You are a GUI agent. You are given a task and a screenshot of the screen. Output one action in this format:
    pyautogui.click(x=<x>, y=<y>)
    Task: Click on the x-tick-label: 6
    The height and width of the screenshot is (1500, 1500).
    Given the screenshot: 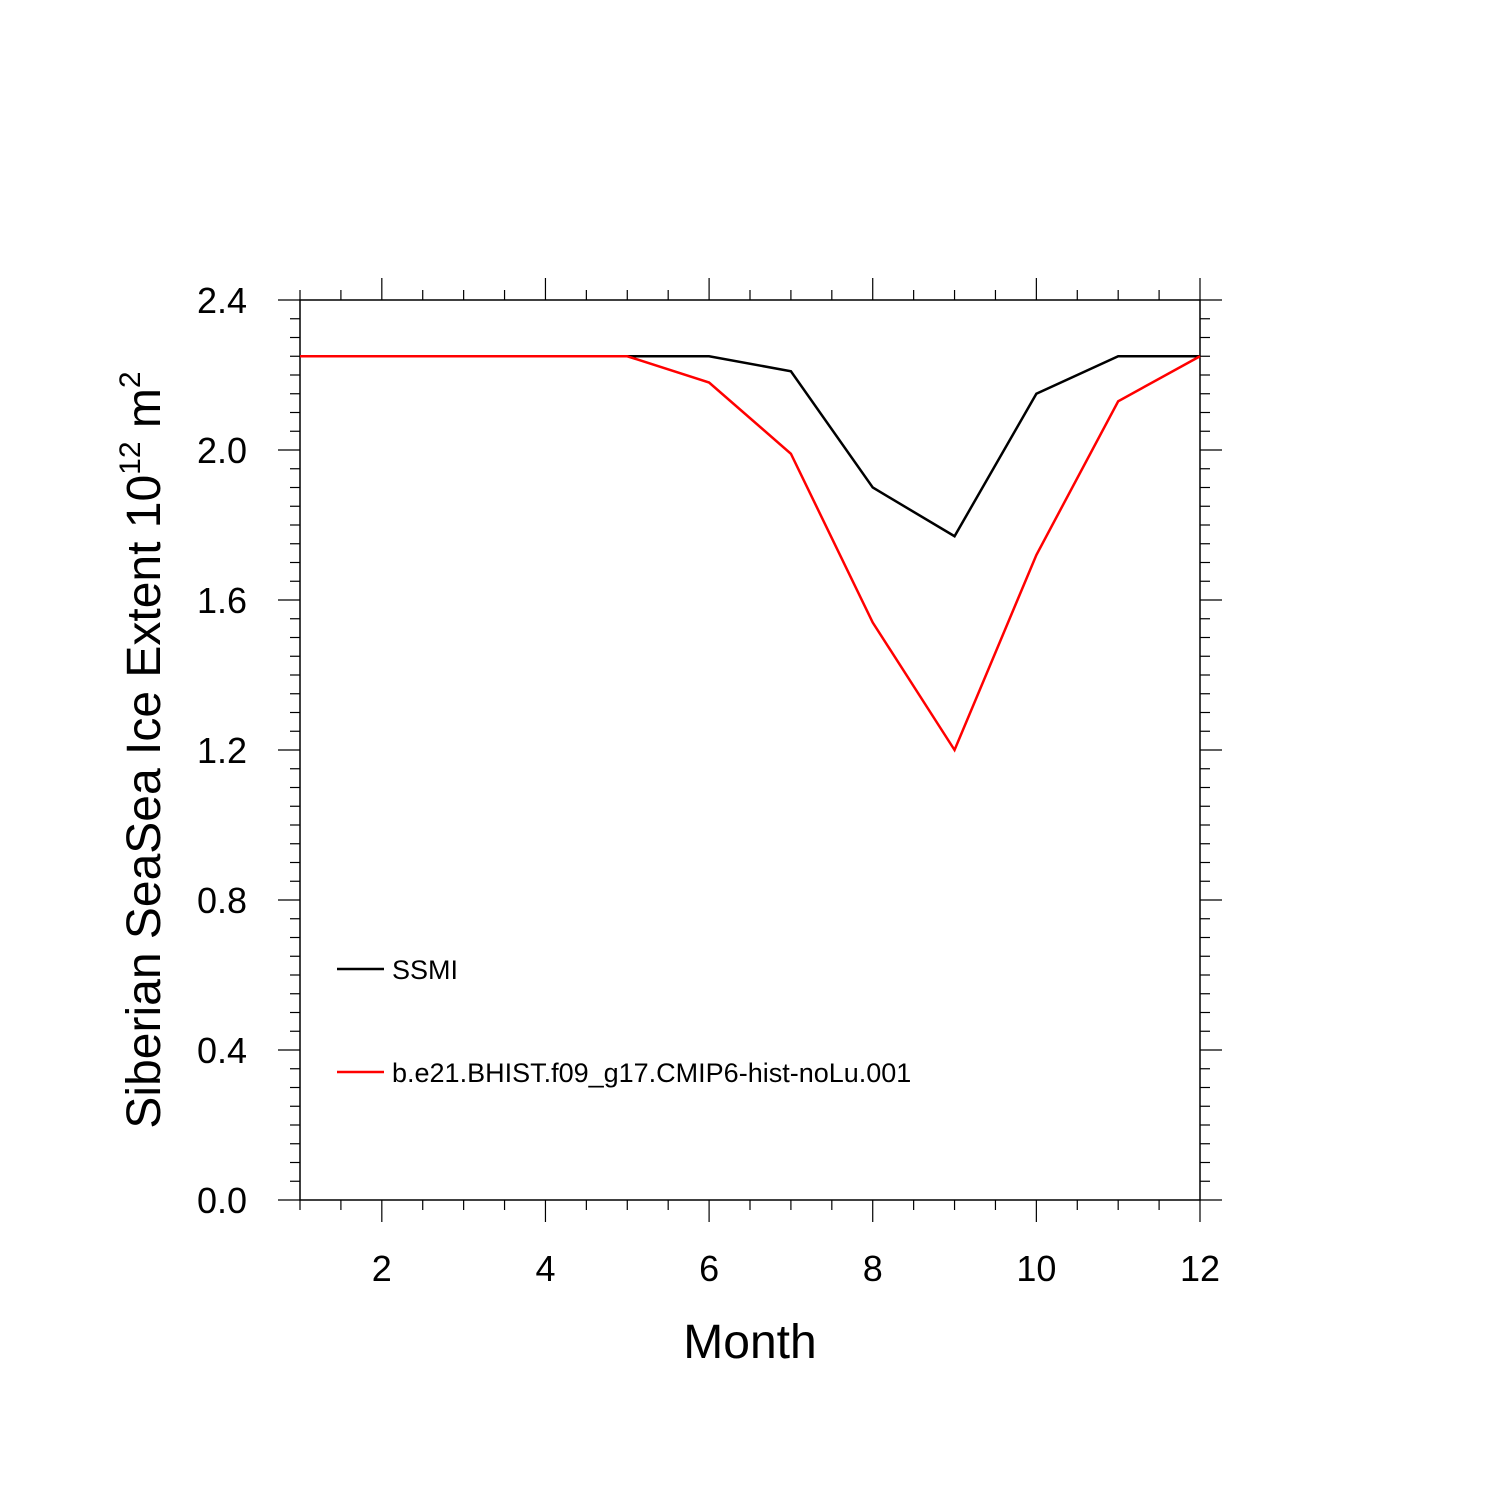 What is the action you would take?
    pyautogui.click(x=709, y=1268)
    